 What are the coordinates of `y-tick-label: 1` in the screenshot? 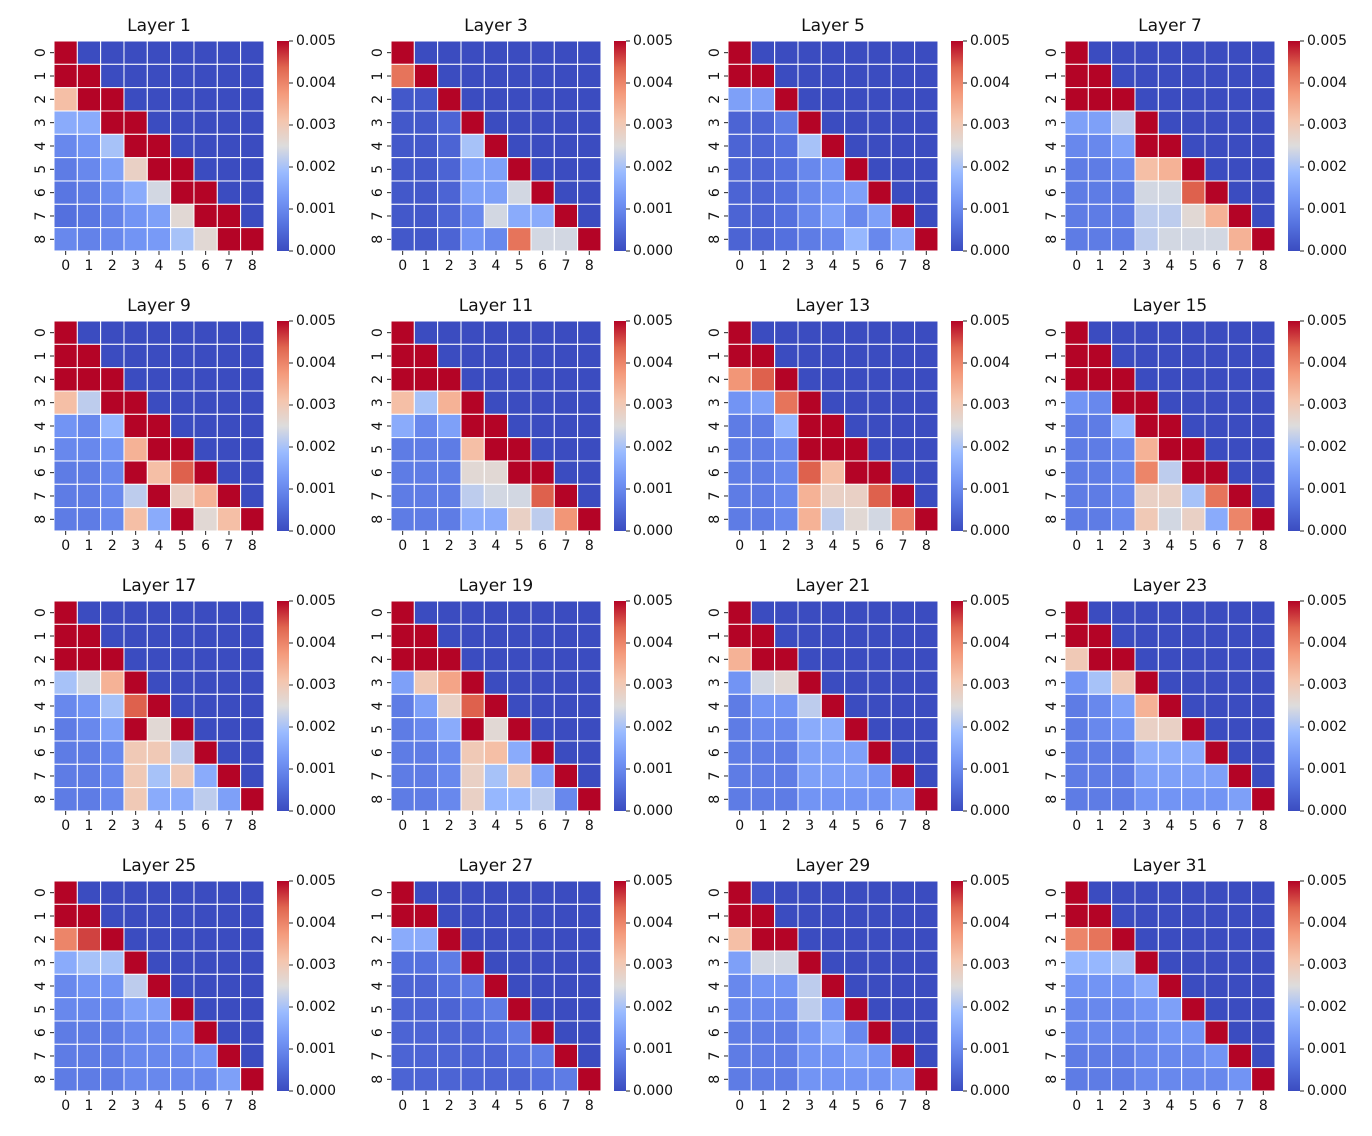 It's located at (378, 916).